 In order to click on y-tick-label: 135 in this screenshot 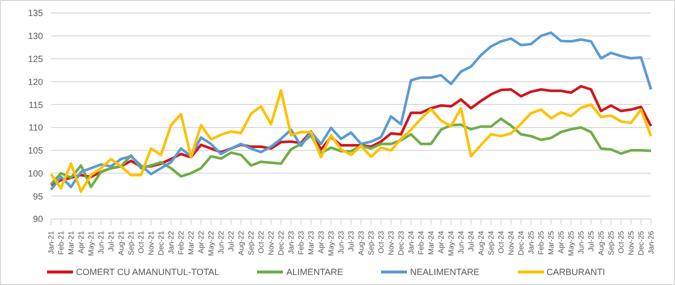, I will do `click(35, 13)`.